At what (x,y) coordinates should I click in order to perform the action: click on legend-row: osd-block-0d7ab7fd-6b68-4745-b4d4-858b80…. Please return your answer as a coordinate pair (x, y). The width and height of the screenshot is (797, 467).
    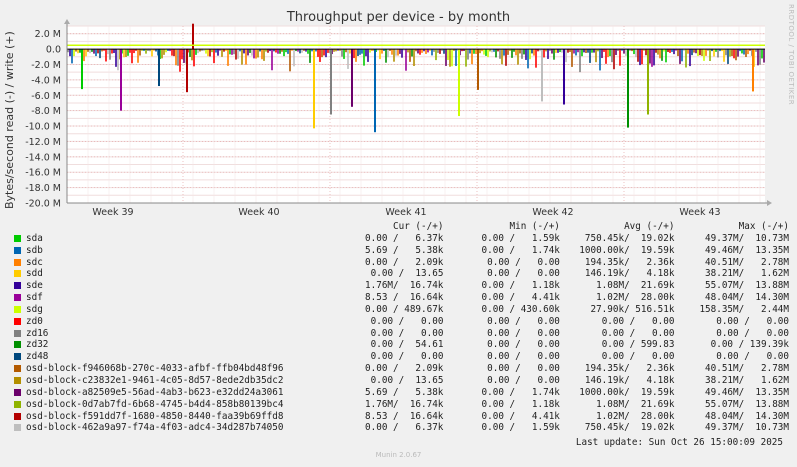
    Looking at the image, I should click on (401, 405).